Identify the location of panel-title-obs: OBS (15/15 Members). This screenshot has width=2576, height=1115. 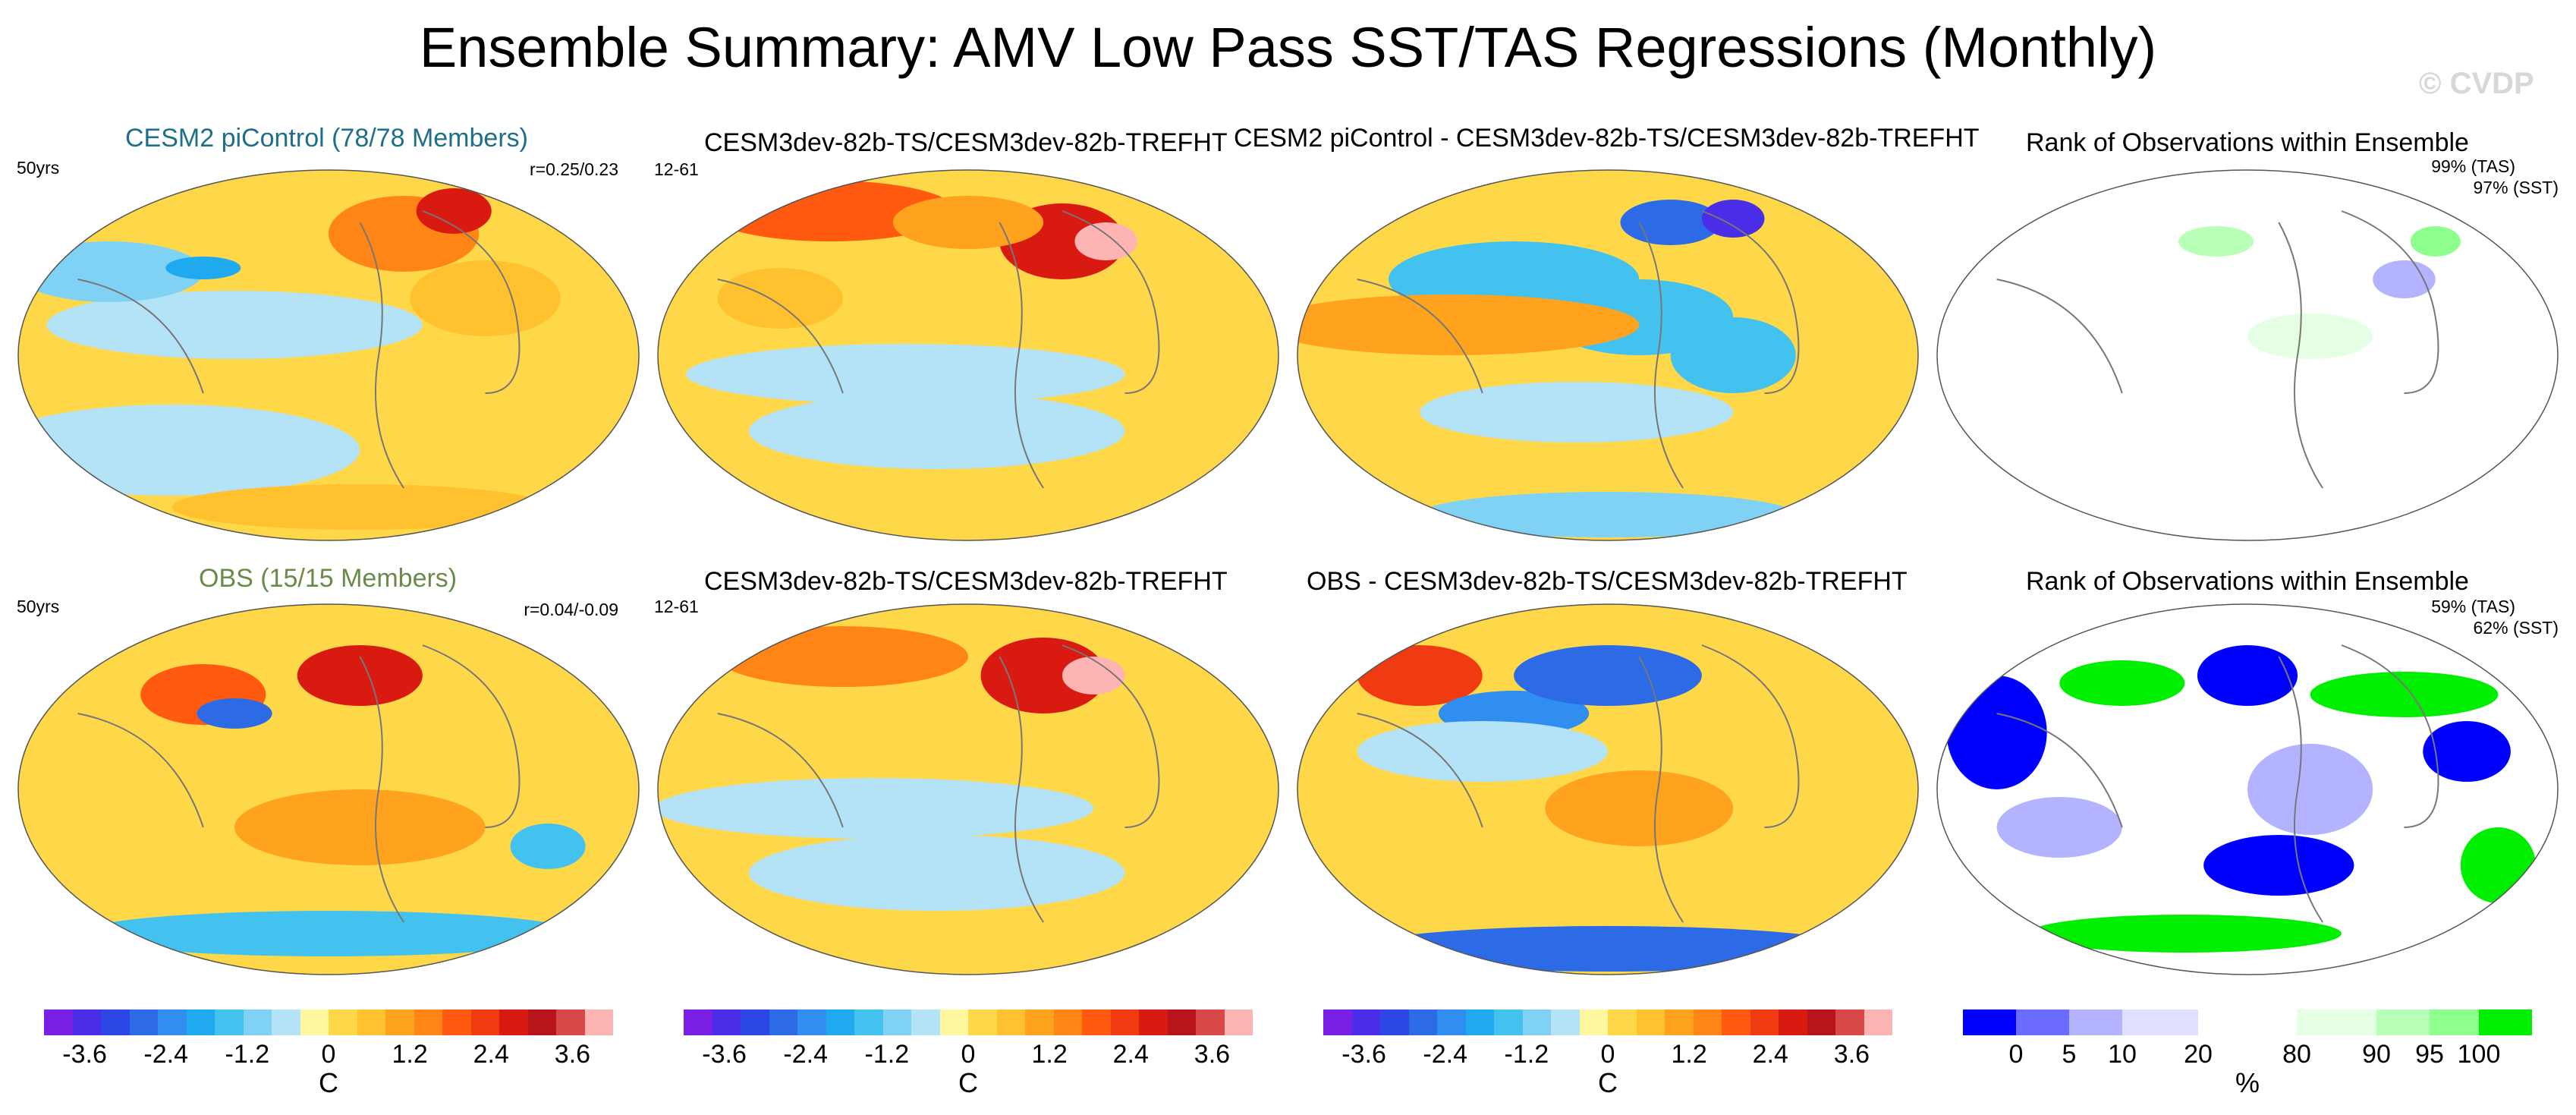
(328, 578).